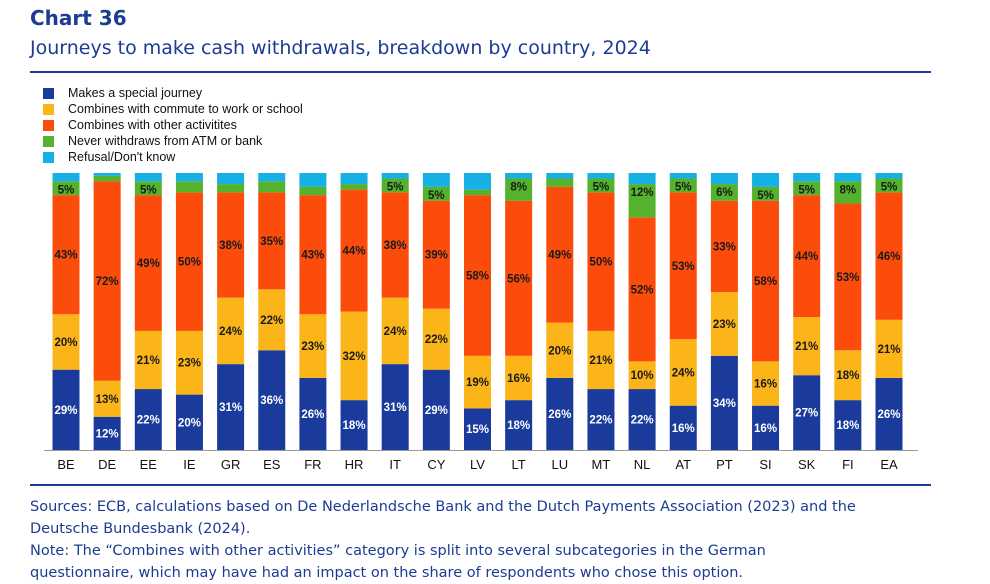 This screenshot has width=990, height=584. I want to click on data-label: 39%, so click(436, 256).